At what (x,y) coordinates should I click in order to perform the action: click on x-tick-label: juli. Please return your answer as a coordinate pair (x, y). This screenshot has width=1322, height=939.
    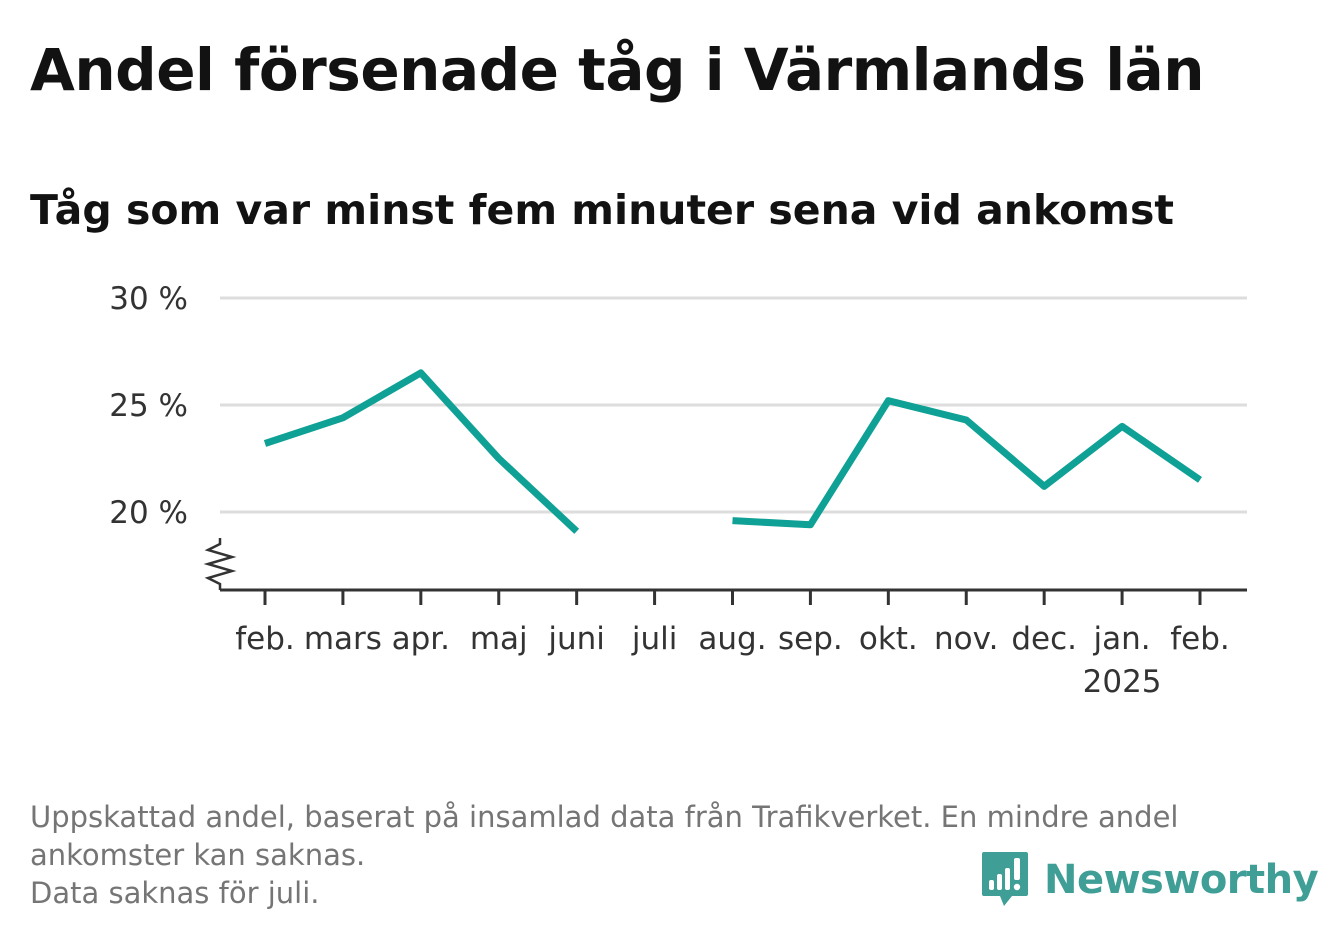
    Looking at the image, I should click on (654, 639).